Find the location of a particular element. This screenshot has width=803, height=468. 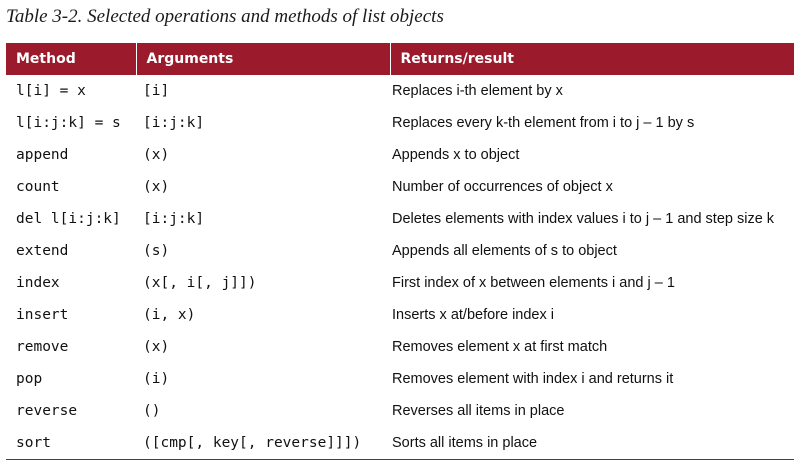

arguments-cell: (i) is located at coordinates (156, 379).